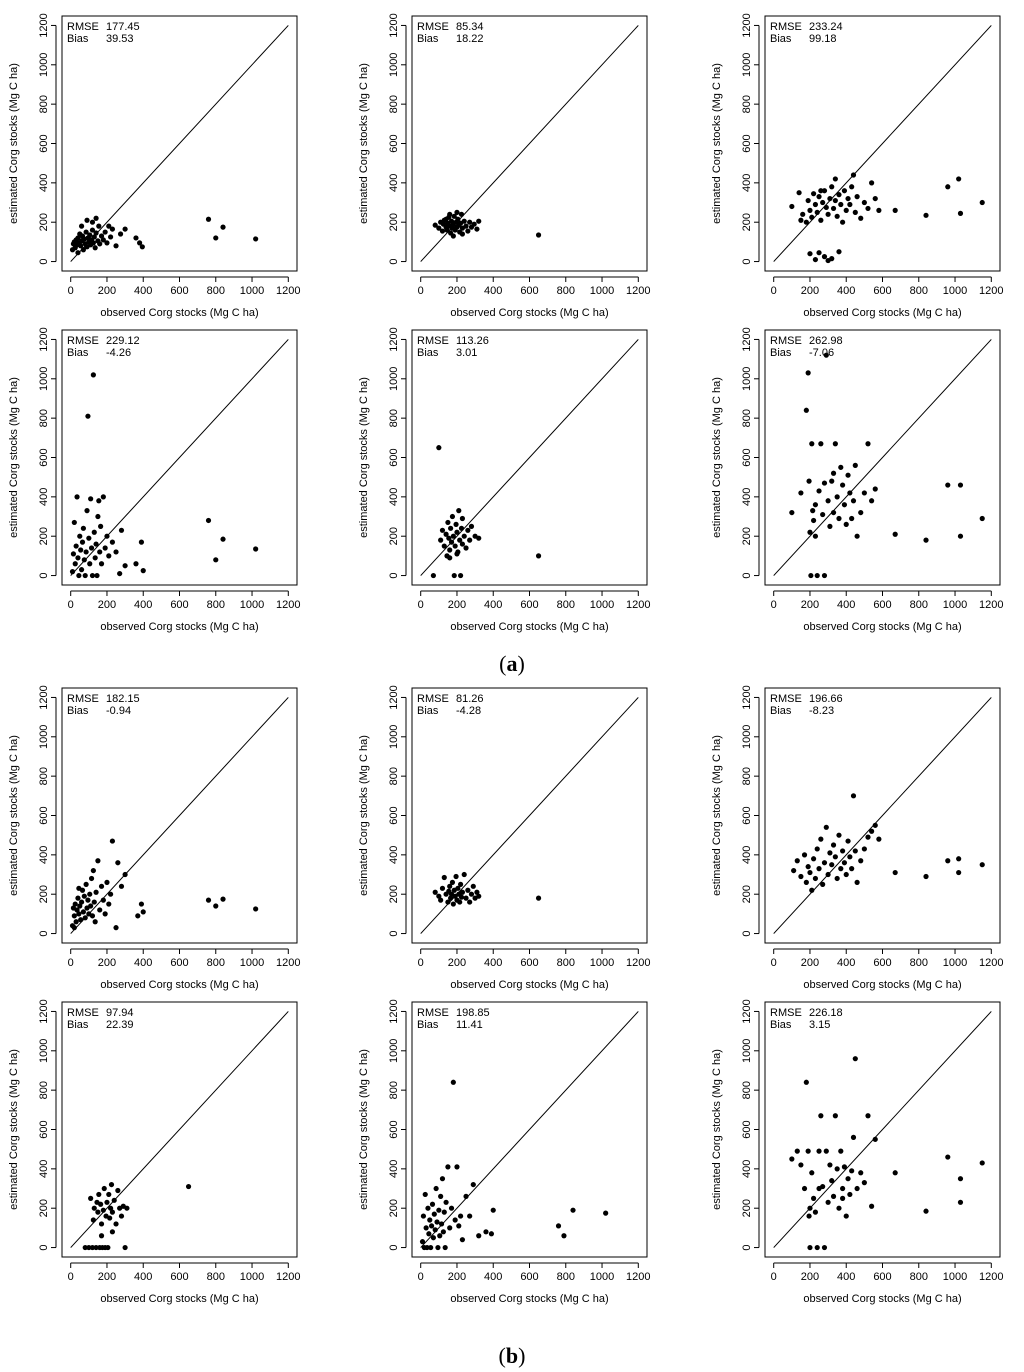  I want to click on plot-b-1-3-rmse-value: 196.66, so click(826, 699).